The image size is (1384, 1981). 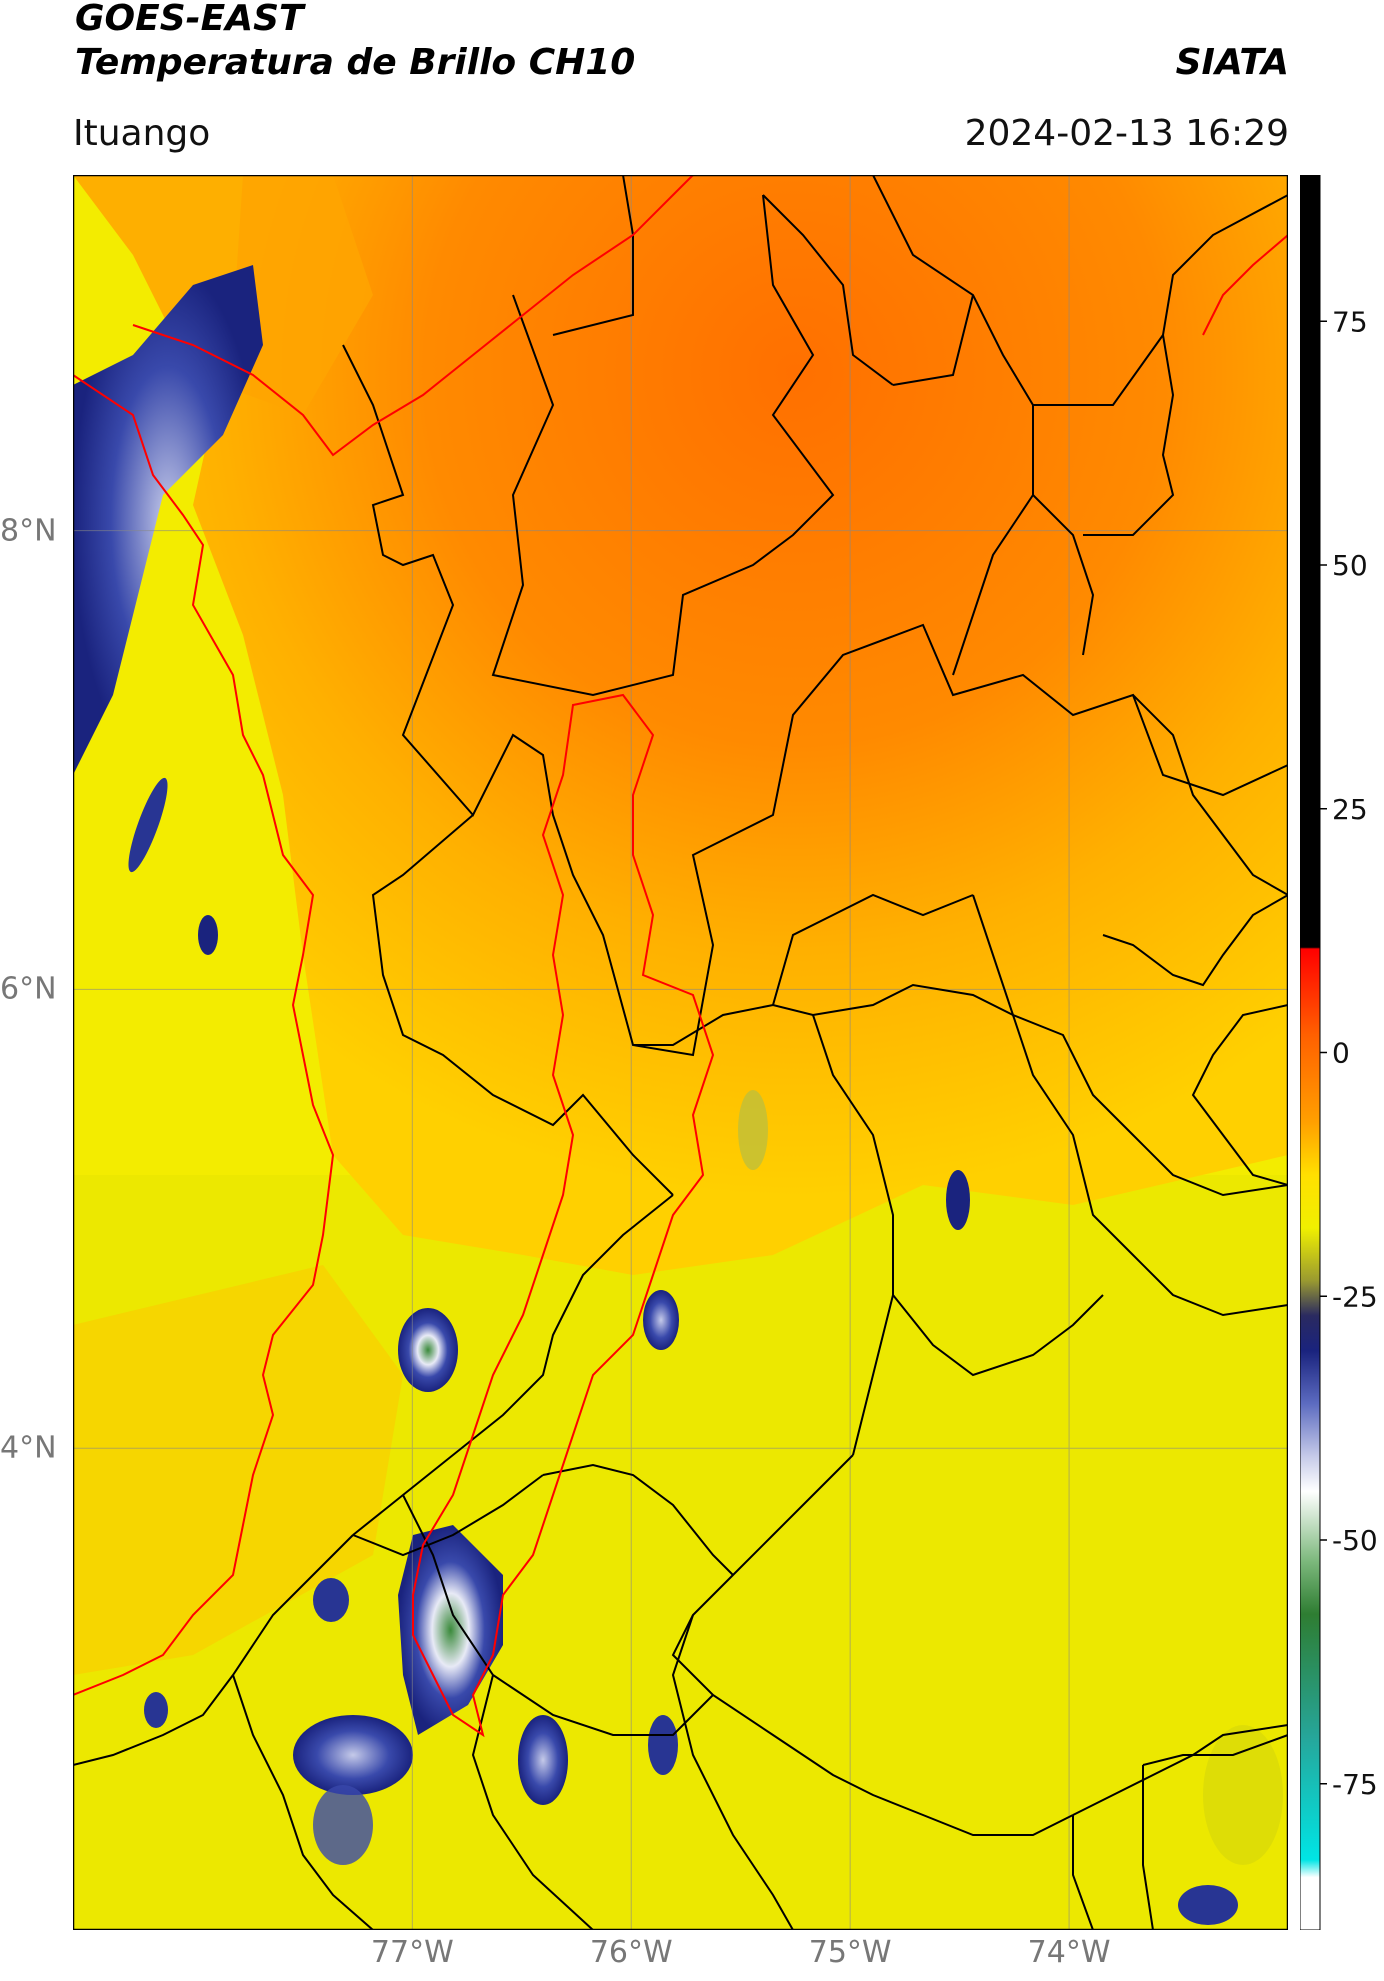 I want to click on cloud-south-west, so click(x=331, y=1600).